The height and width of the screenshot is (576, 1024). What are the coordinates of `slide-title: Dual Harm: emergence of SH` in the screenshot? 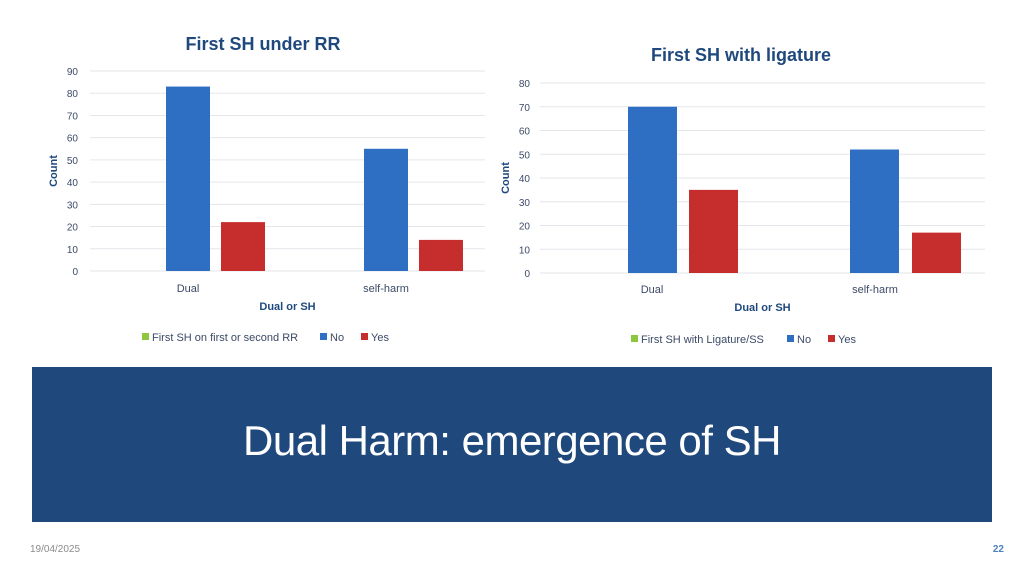 It's located at (512, 440).